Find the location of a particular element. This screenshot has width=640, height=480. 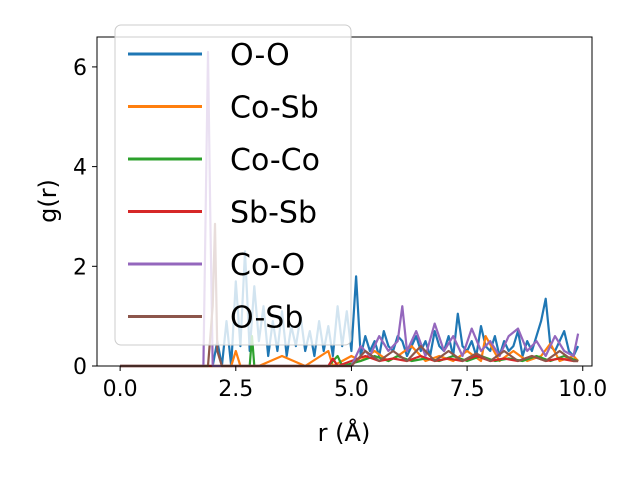

x-tick-label: 7.5 is located at coordinates (467, 389).